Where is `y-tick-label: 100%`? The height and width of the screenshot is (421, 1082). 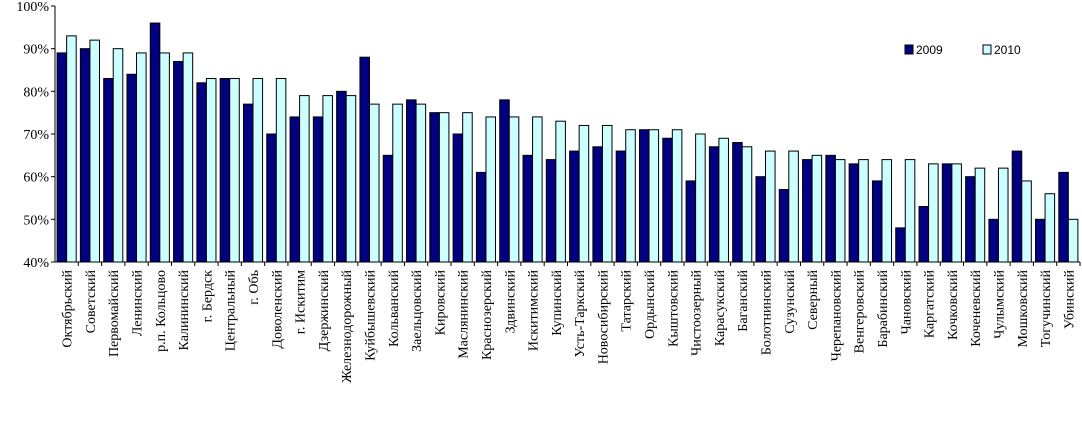 y-tick-label: 100% is located at coordinates (32, 7).